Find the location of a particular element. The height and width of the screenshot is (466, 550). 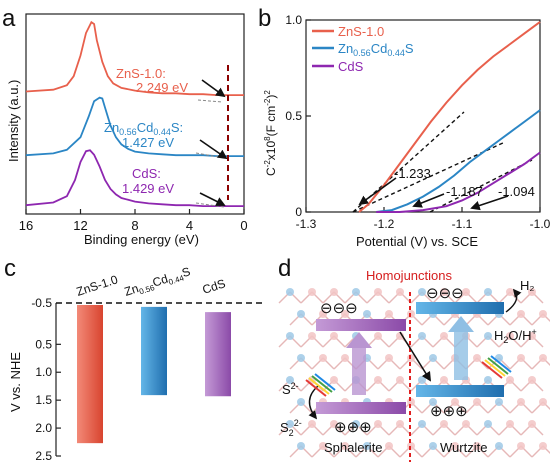

category-label-2: Zn0.56Cd0.44S is located at coordinates (158, 282).